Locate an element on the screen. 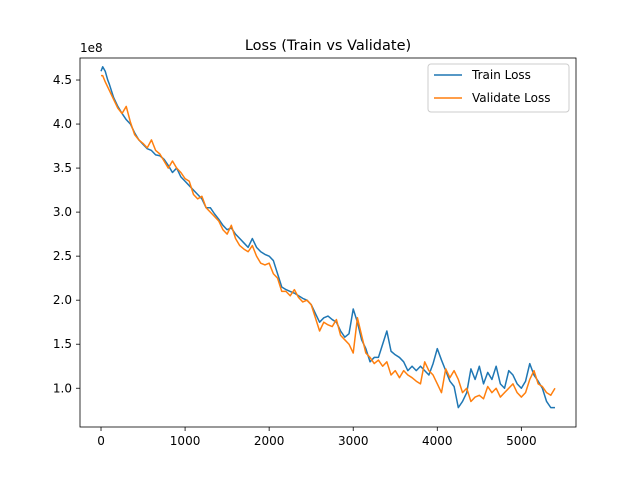  y-tick-label: 3.5 is located at coordinates (62, 168).